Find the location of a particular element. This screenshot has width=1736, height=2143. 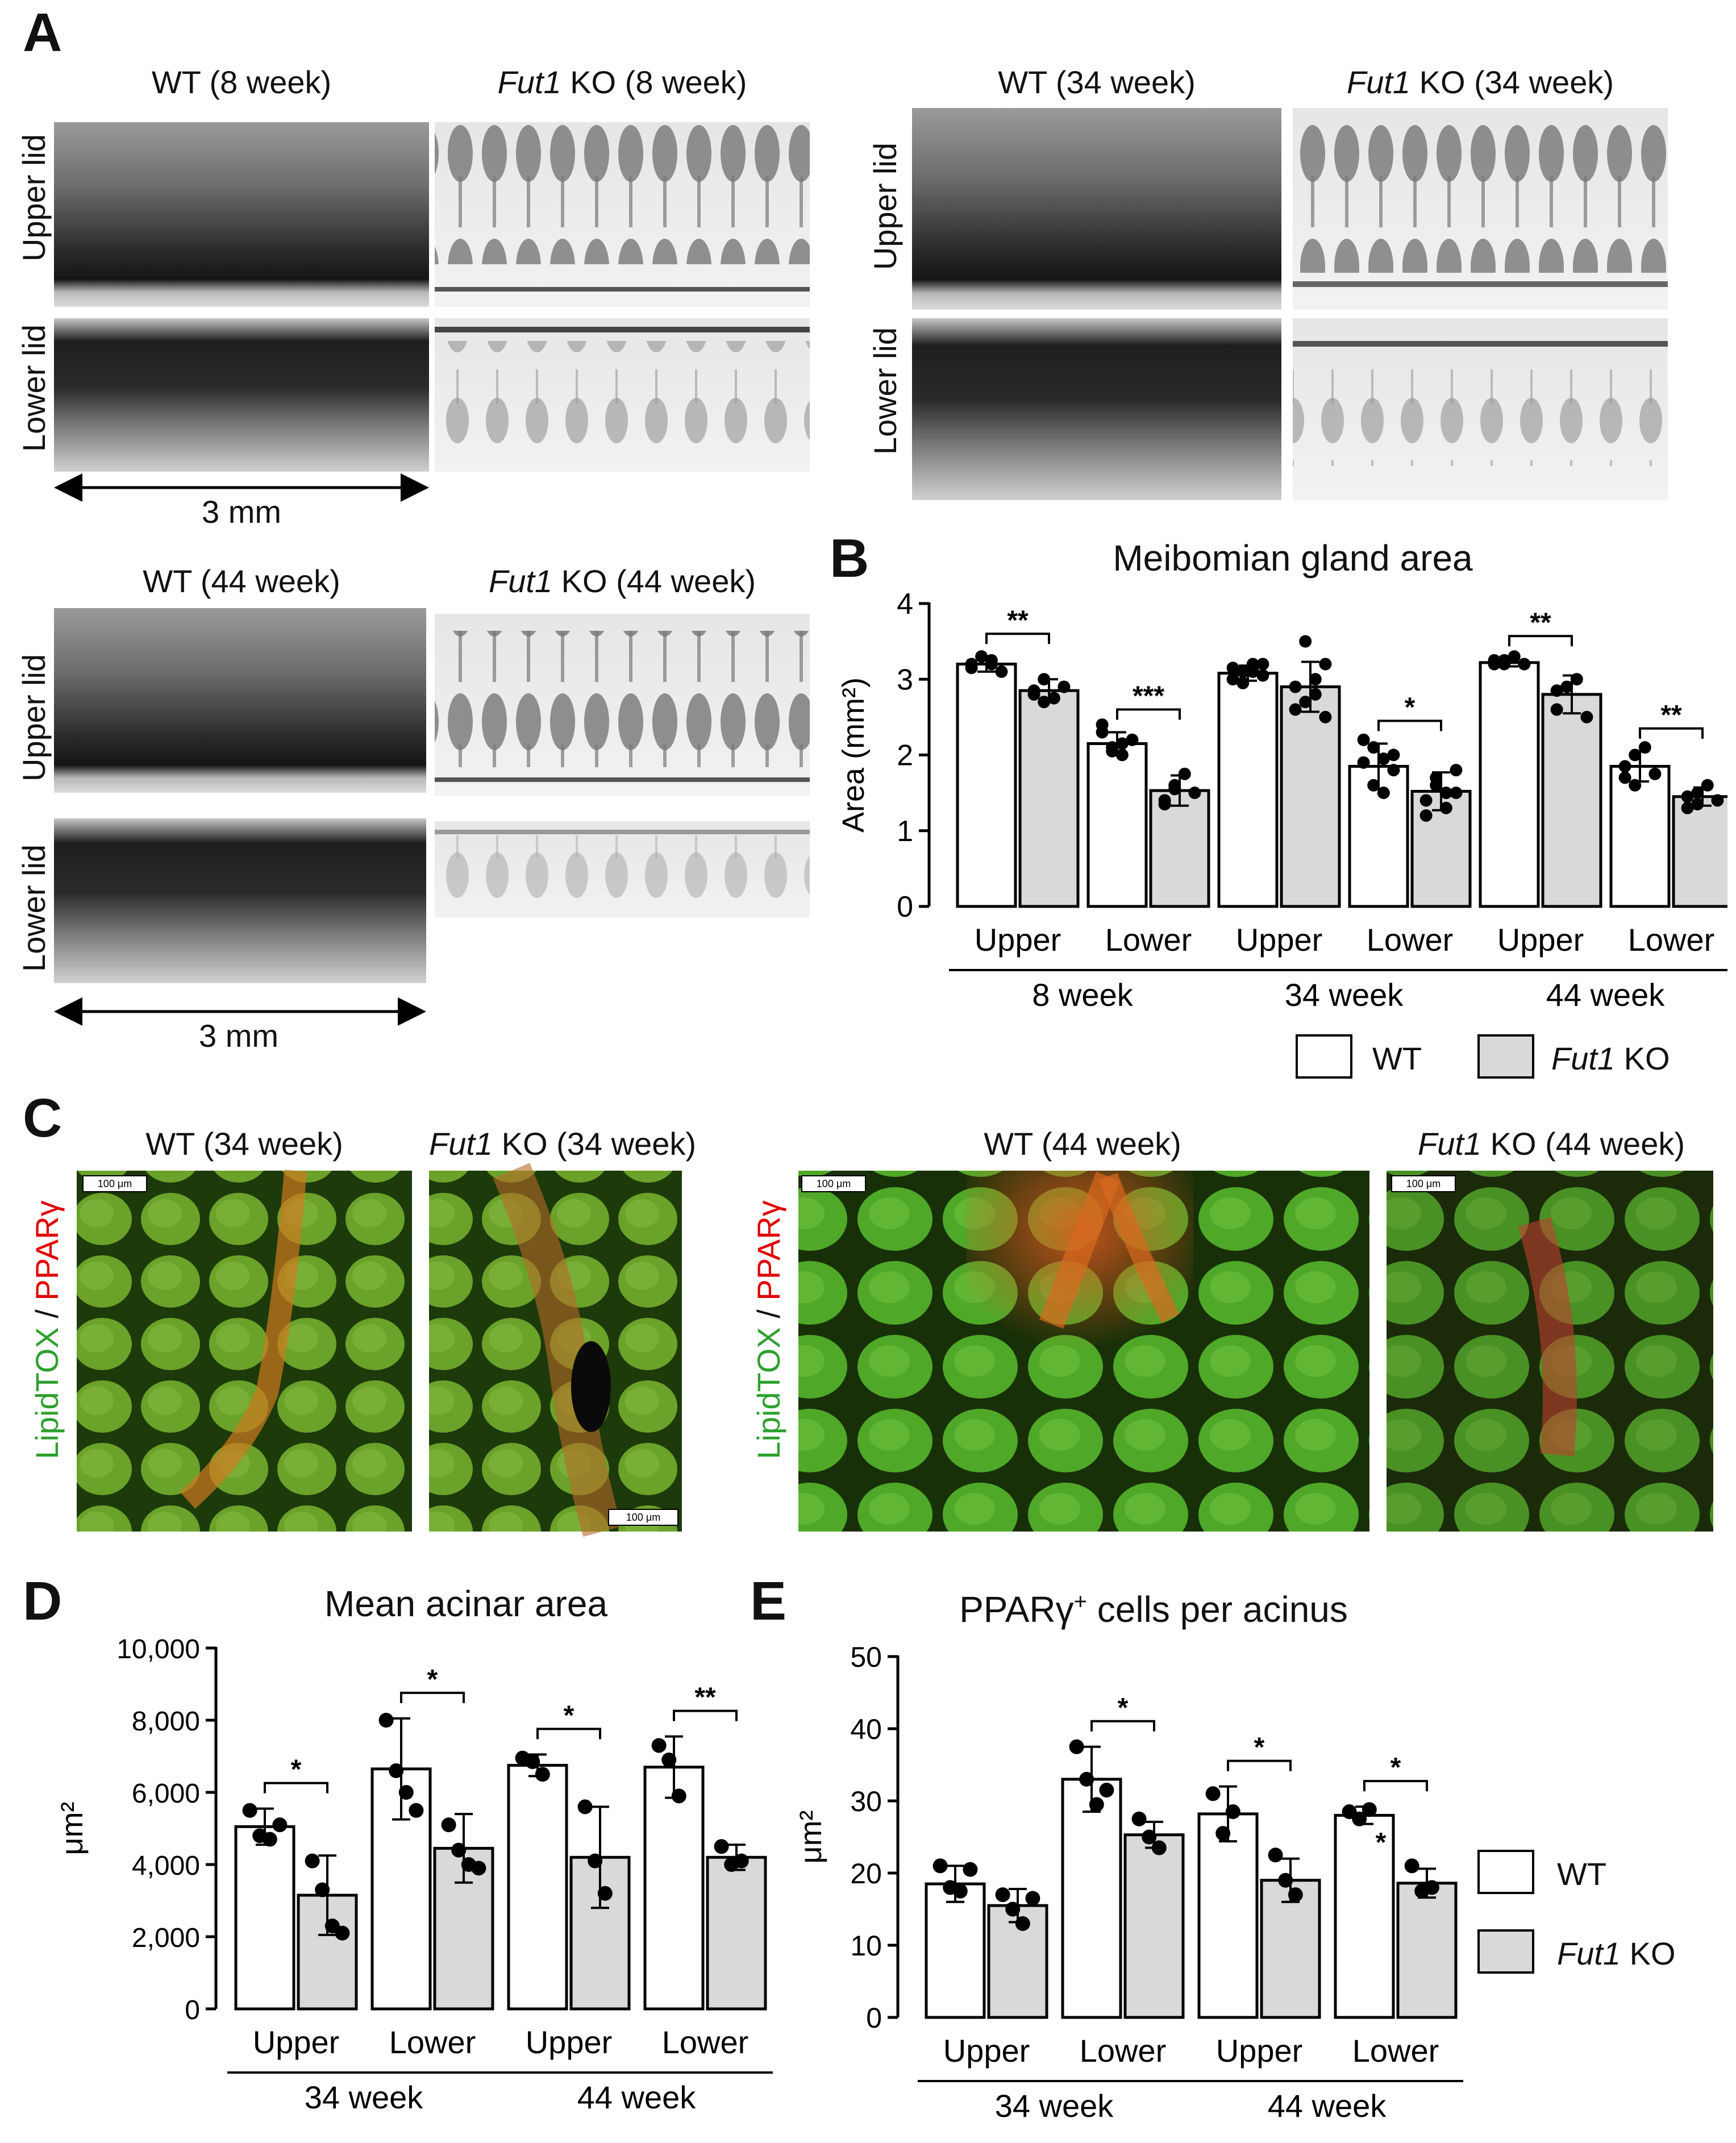

y-axis-label: Area (mm²) is located at coordinates (853, 755).